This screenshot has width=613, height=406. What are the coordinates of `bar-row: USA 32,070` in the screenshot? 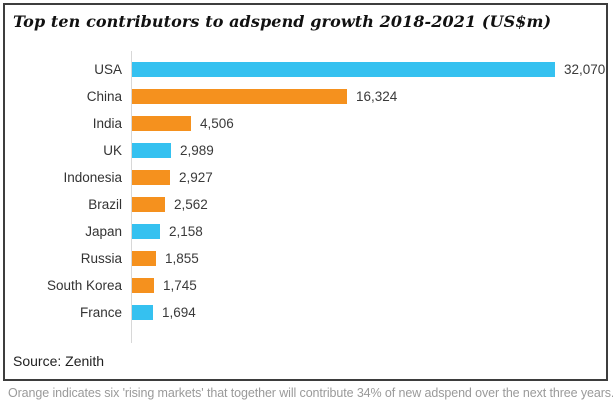 It's located at (305, 69).